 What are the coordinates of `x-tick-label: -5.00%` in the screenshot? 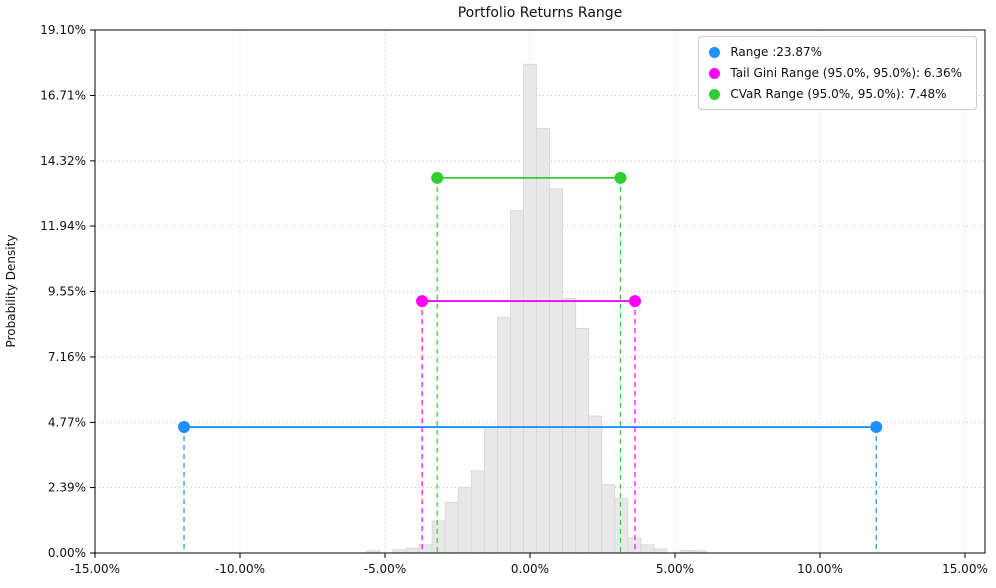 It's located at (385, 569).